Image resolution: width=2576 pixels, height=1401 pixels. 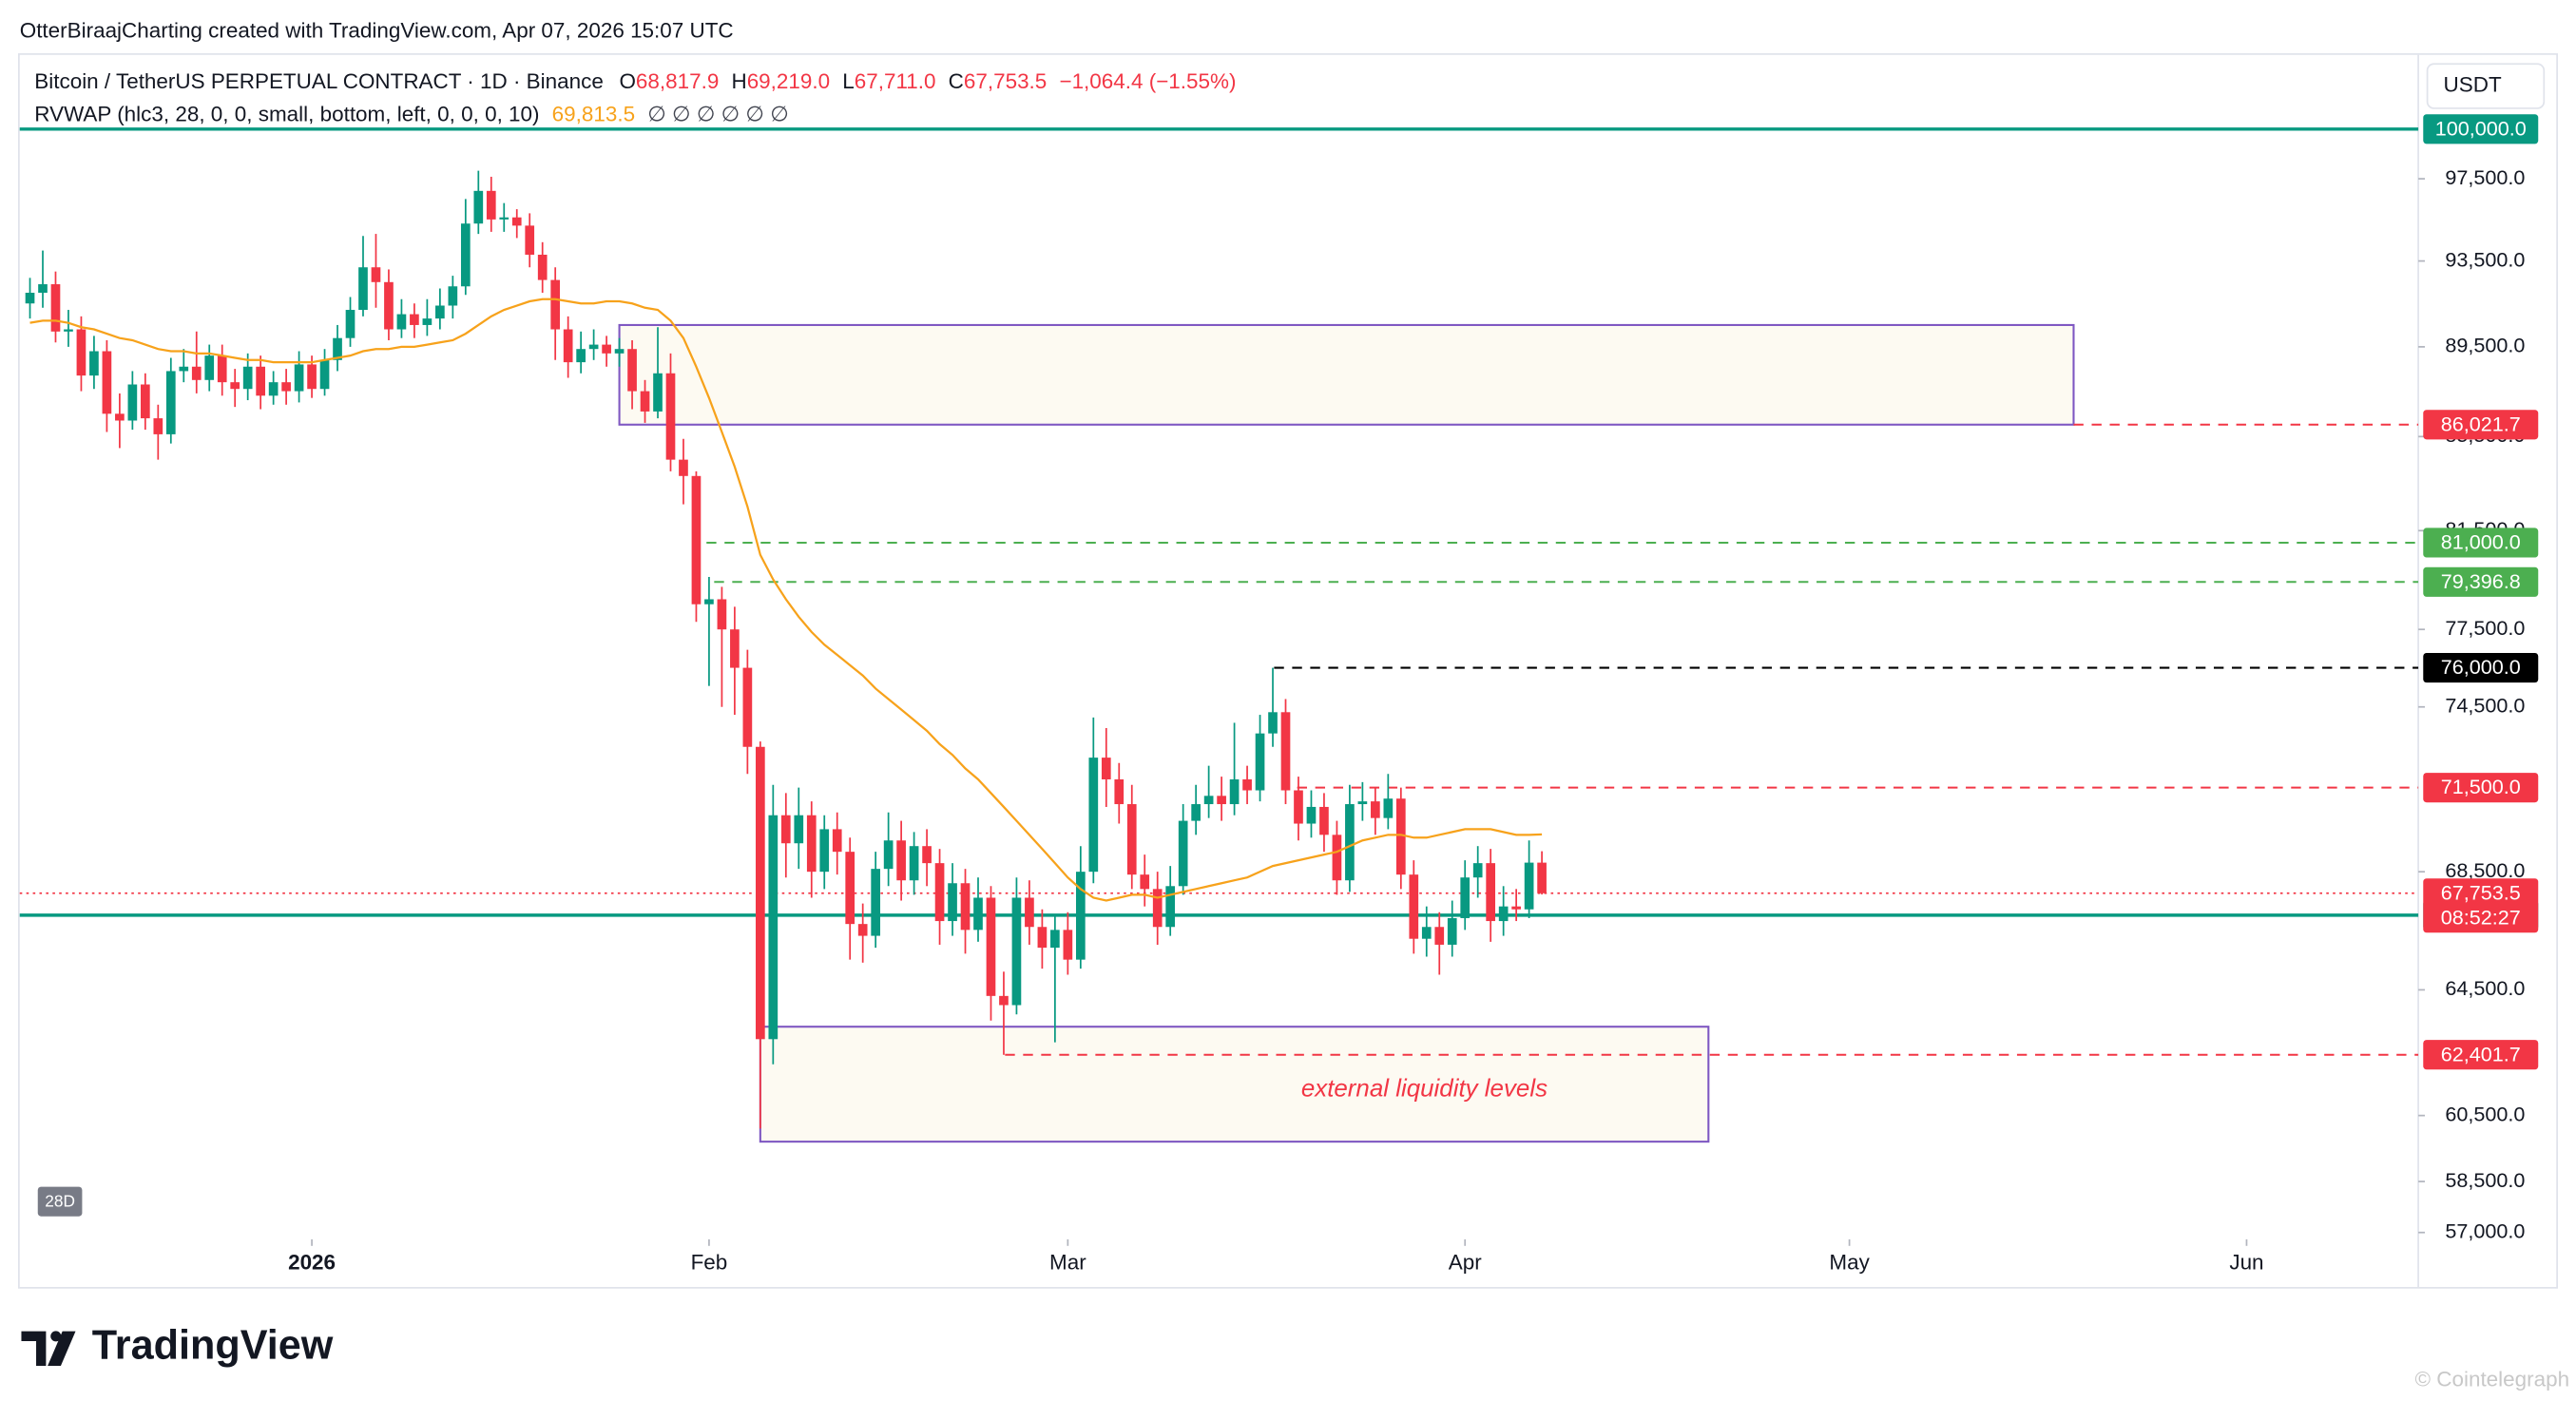 I want to click on x-tick-label: 2026, so click(x=312, y=1263).